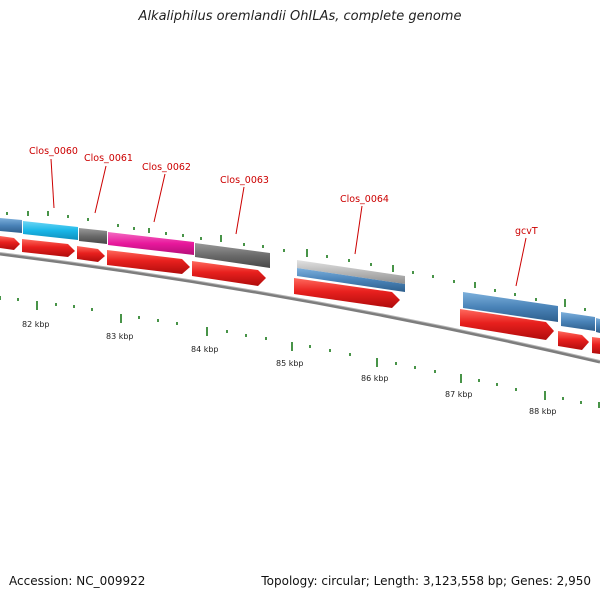  What do you see at coordinates (290, 363) in the screenshot?
I see `scale-label-85: 85 kbp` at bounding box center [290, 363].